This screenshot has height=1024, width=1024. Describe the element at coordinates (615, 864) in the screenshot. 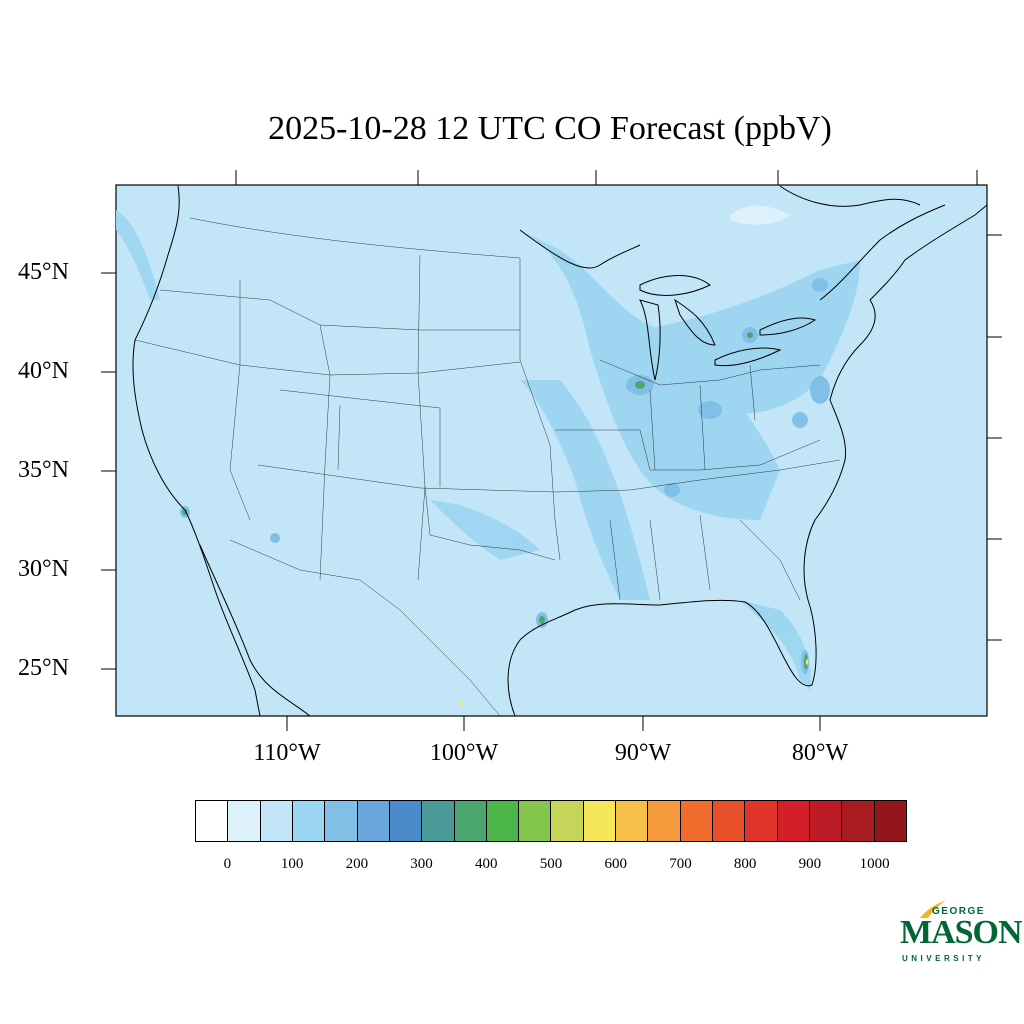

I see `colorbar-tick-label: 600` at that location.